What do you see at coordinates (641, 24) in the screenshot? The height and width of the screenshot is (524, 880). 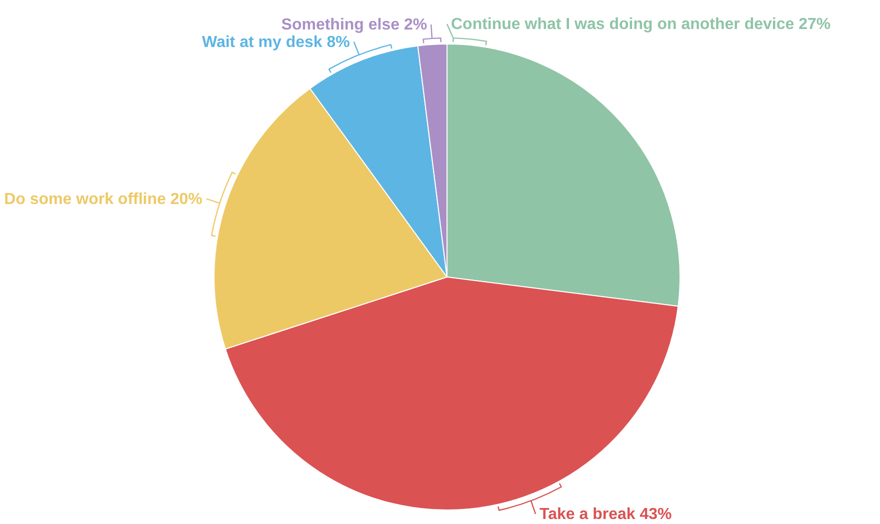 I see `slice-label: Continue what I was doing on another device 27%` at bounding box center [641, 24].